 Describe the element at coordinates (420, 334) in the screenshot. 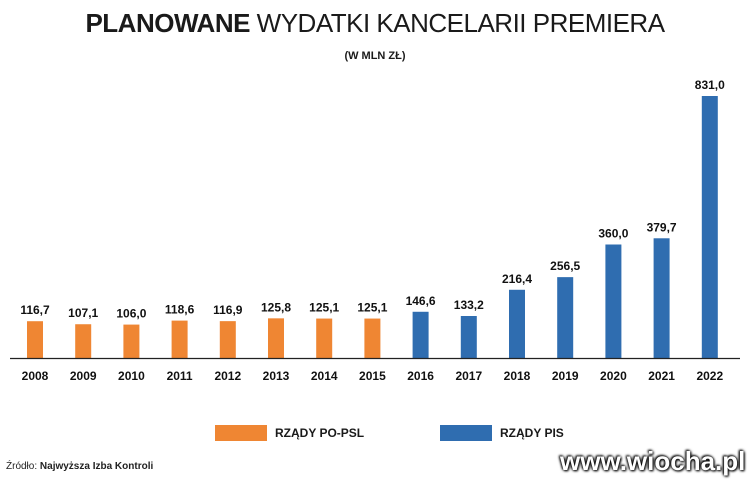

I see `bar-2016` at that location.